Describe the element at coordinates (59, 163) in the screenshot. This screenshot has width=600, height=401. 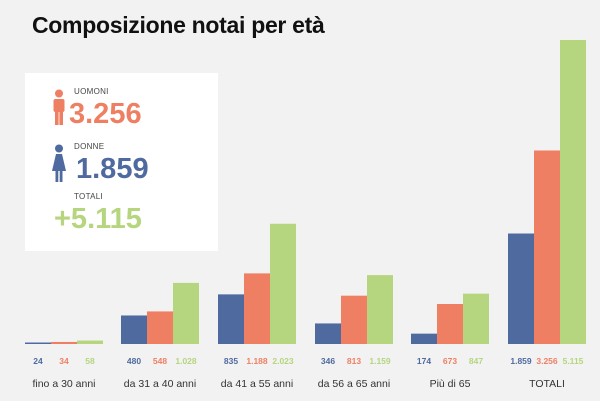
I see `woman-icon` at that location.